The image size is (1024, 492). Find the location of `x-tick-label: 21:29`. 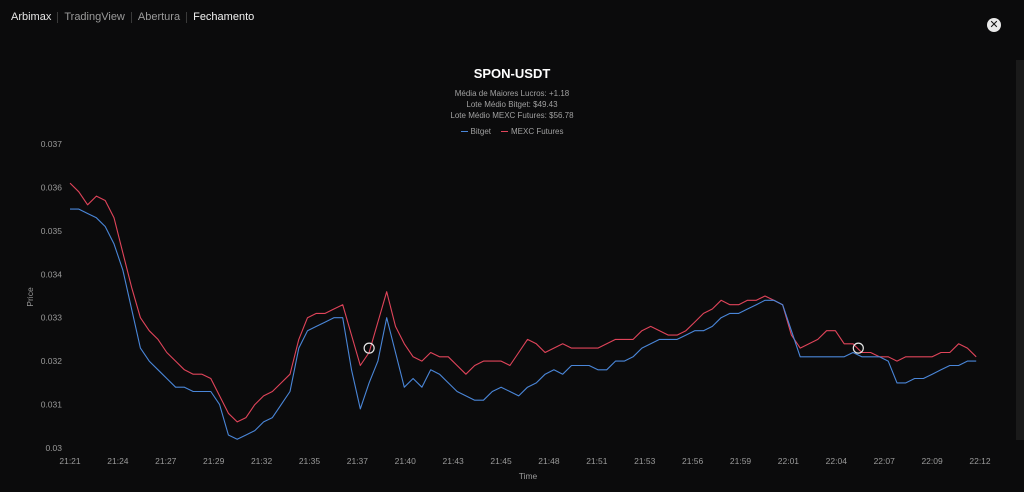

x-tick-label: 21:29 is located at coordinates (214, 461).